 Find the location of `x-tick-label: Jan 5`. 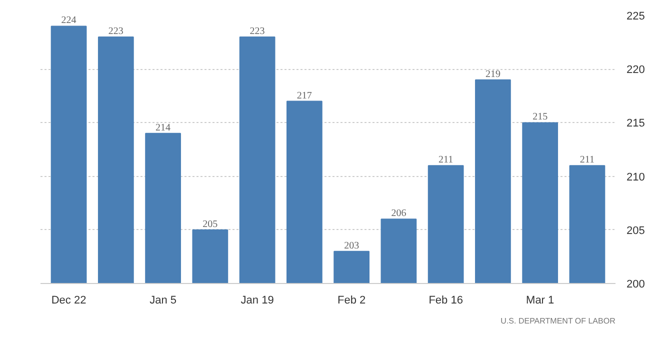

x-tick-label: Jan 5 is located at coordinates (163, 300).